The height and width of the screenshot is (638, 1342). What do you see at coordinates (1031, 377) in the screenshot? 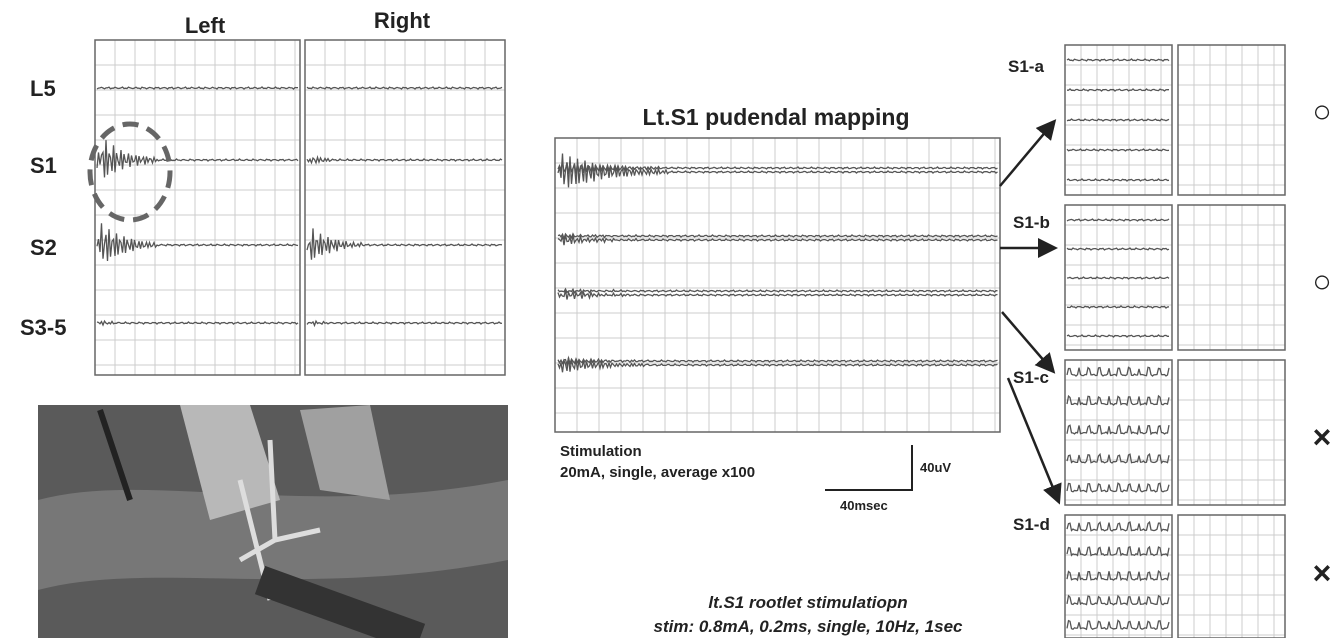
I see `rootlet-label: S1-c` at bounding box center [1031, 377].